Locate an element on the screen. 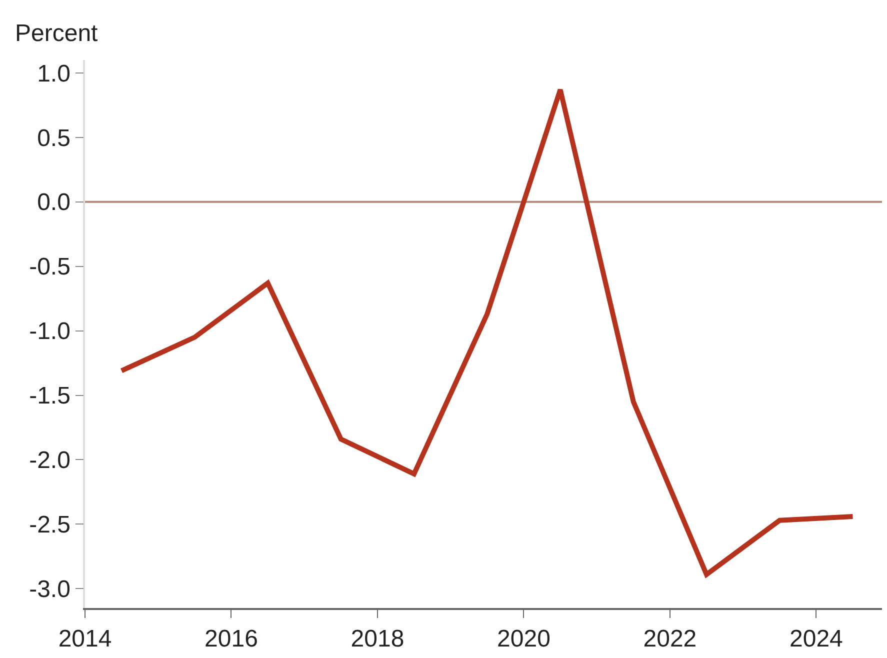  x-tick-label: 2014 is located at coordinates (85, 639).